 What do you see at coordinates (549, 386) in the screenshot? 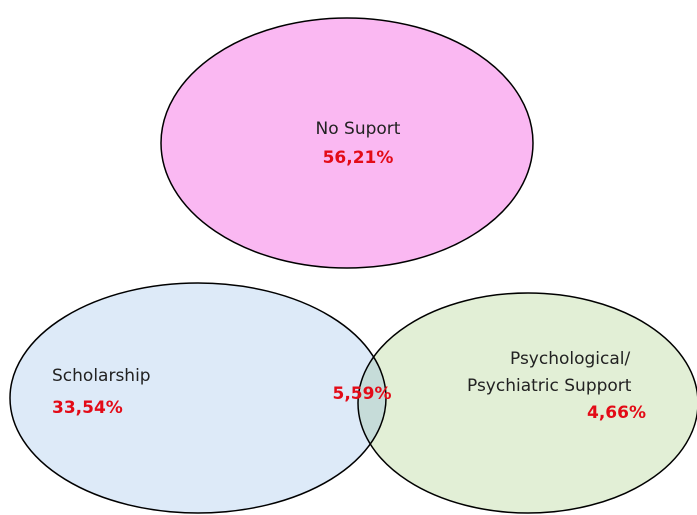
I see `node-label: Psychiatric Support` at bounding box center [549, 386].